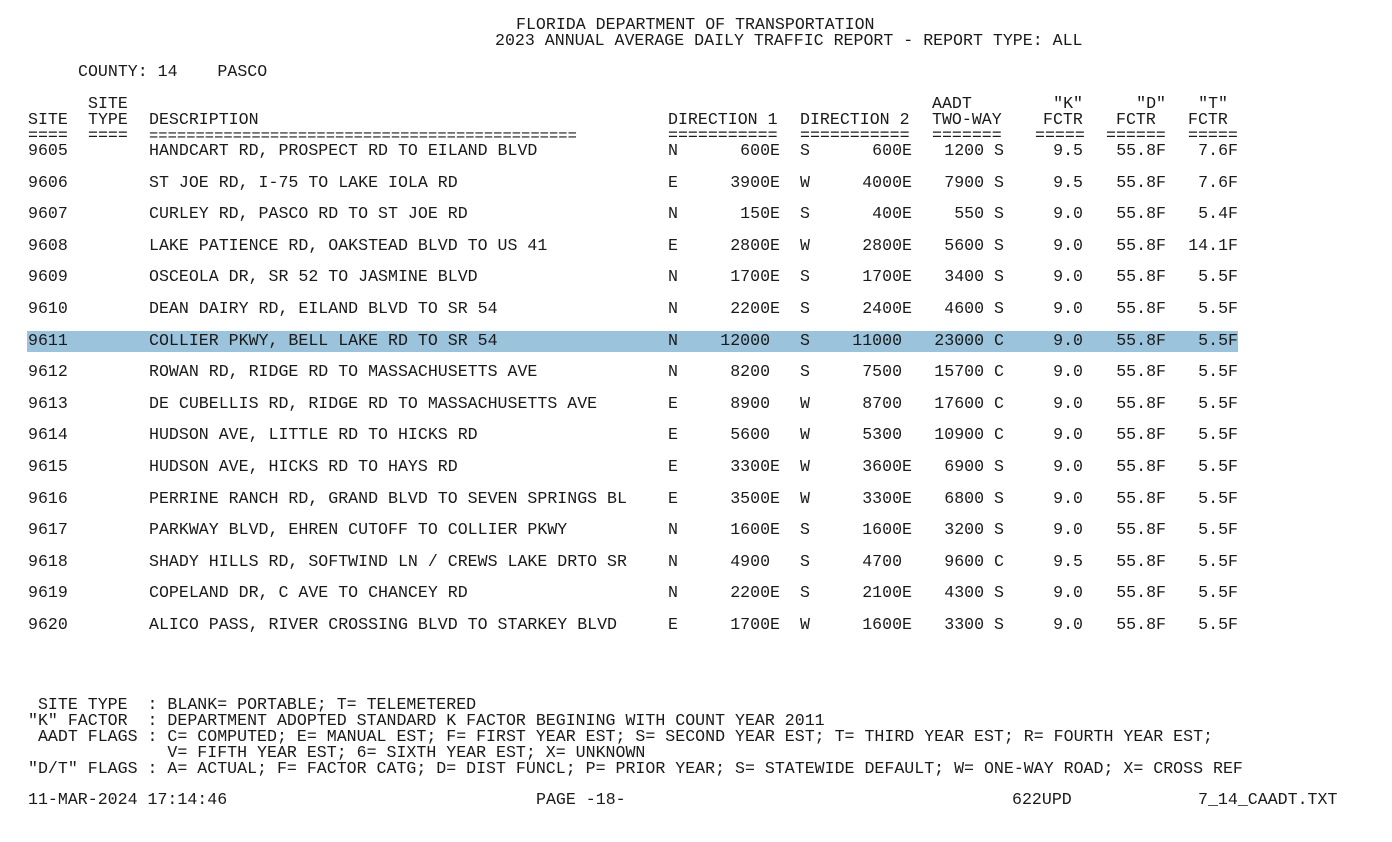 This screenshot has height=842, width=1392. What do you see at coordinates (1213, 103) in the screenshot?
I see `col-t-line1: "T"` at bounding box center [1213, 103].